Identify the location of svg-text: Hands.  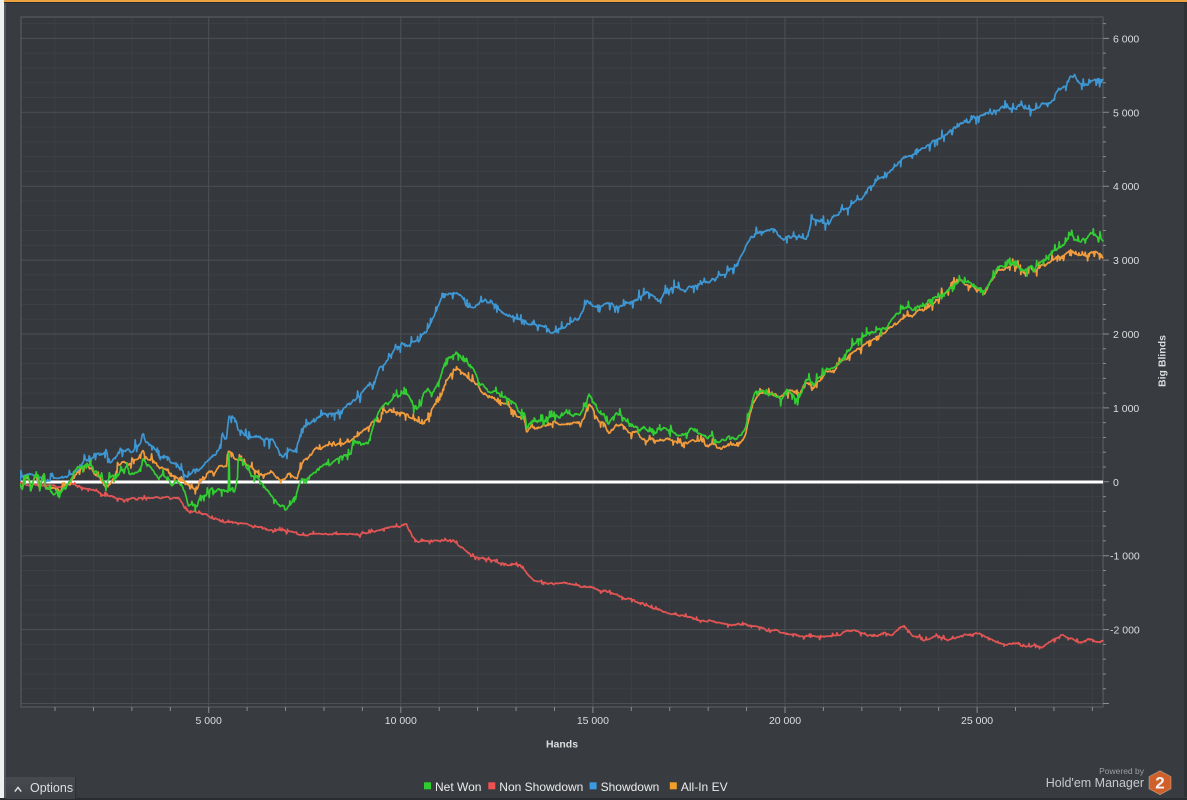
(562, 745).